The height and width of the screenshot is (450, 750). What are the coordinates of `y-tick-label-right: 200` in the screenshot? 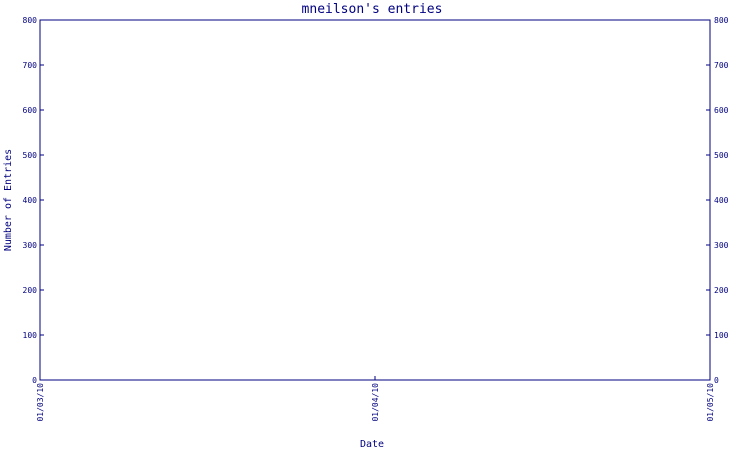 It's located at (721, 290).